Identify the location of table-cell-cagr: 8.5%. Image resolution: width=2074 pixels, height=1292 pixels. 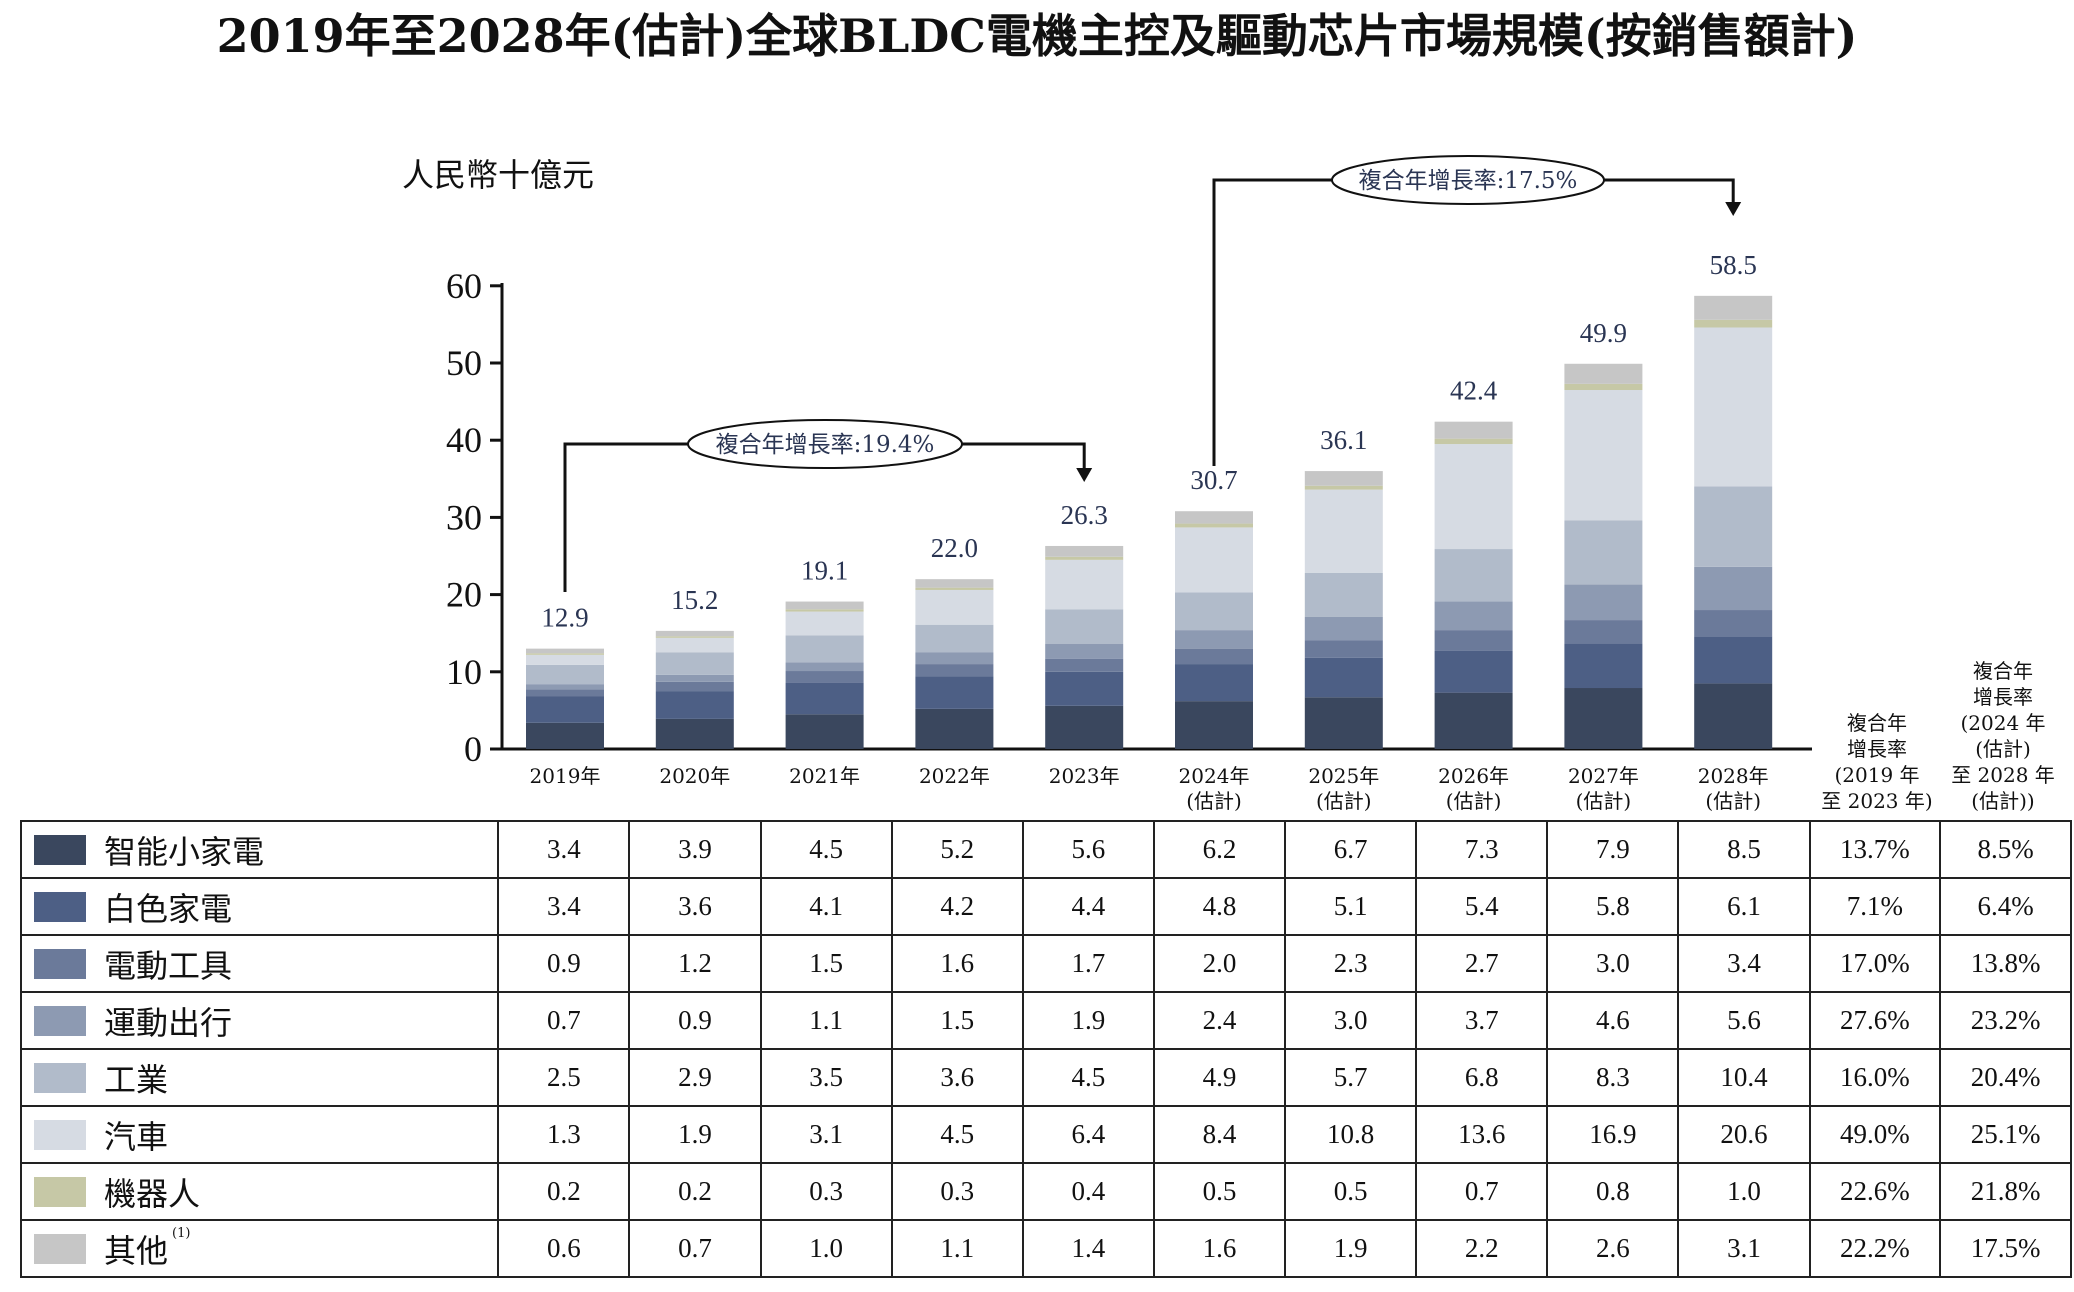
(2005, 849).